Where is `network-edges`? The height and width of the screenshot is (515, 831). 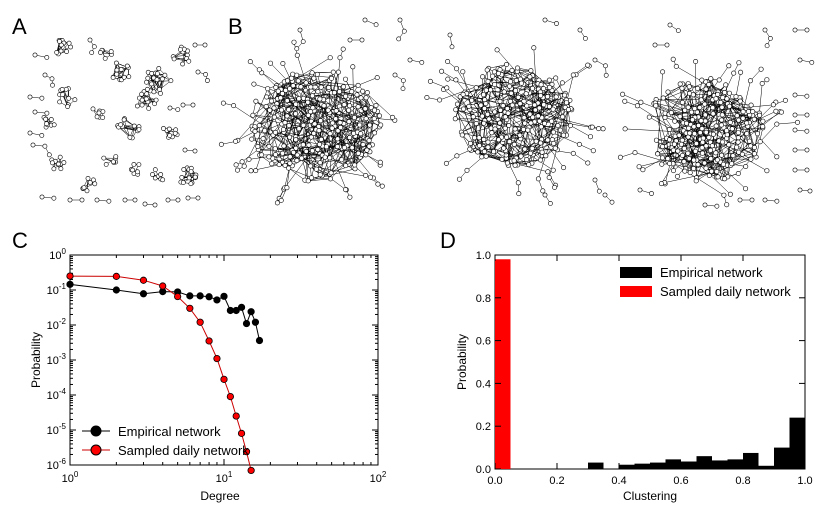
network-edges is located at coordinates (300, 39).